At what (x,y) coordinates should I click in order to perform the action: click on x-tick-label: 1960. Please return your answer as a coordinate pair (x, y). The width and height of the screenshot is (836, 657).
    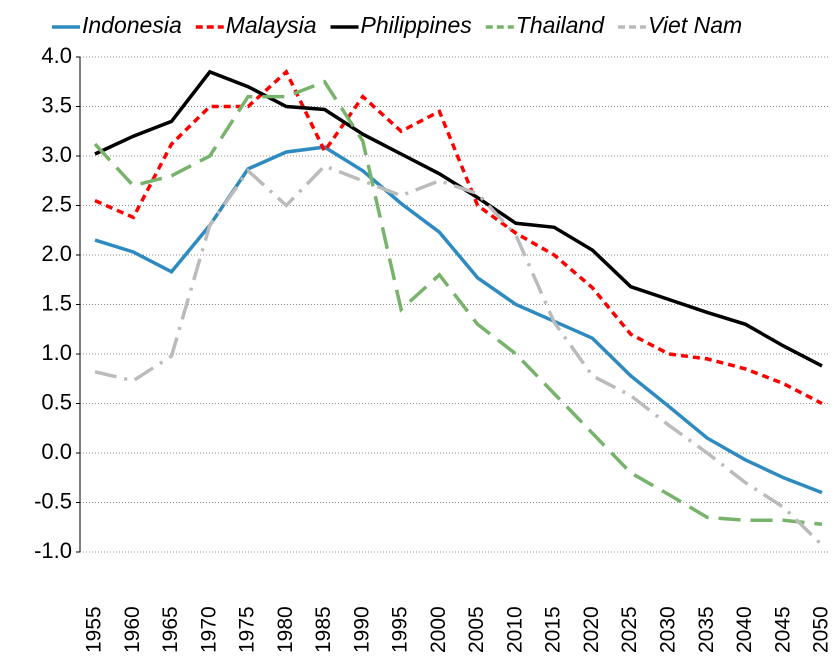
    Looking at the image, I should click on (132, 629).